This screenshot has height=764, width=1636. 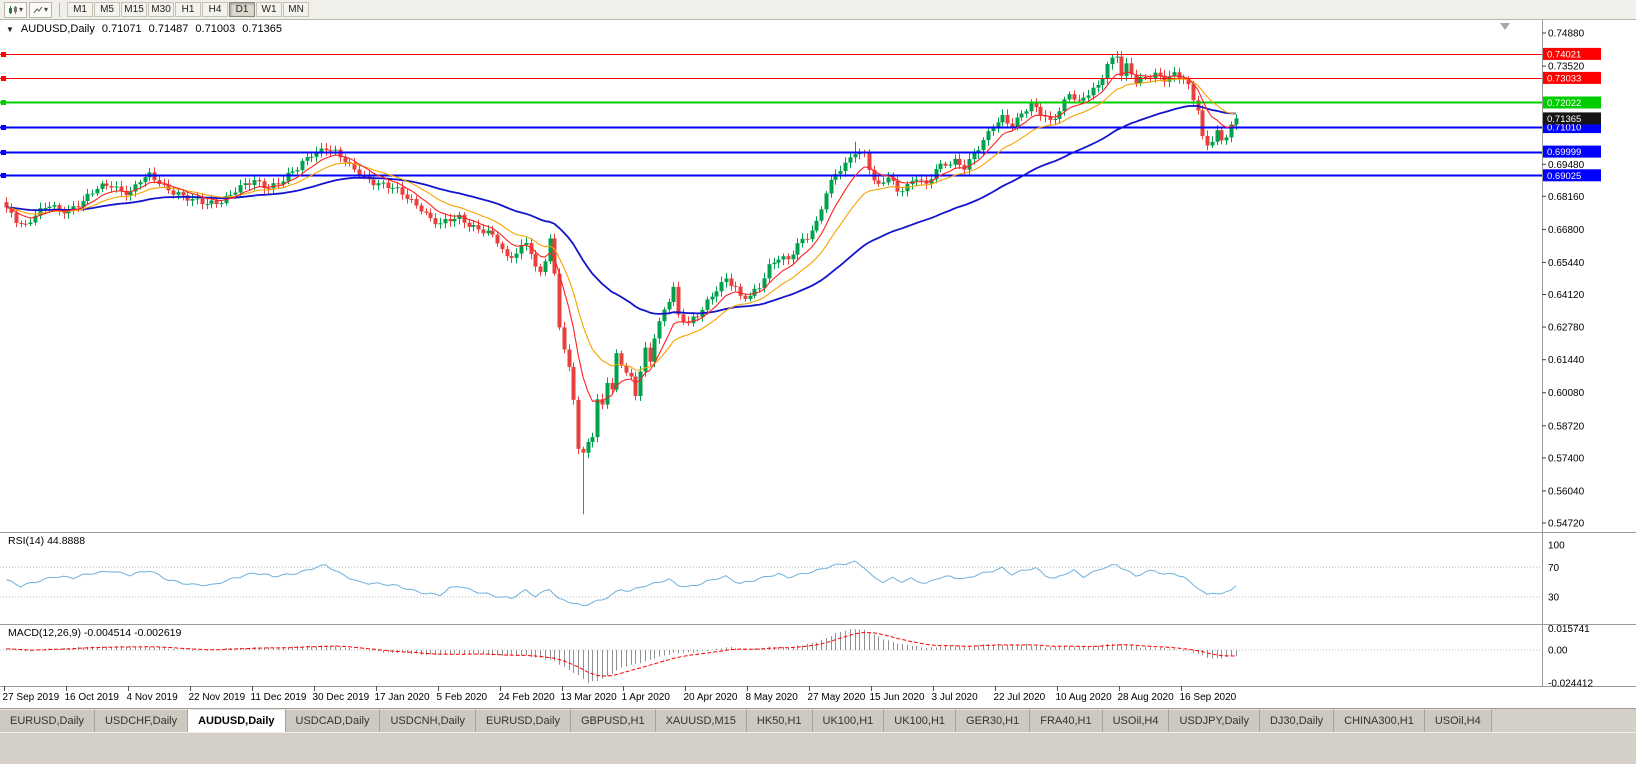 What do you see at coordinates (897, 697) in the screenshot?
I see `date-label: 15 Jun 2020` at bounding box center [897, 697].